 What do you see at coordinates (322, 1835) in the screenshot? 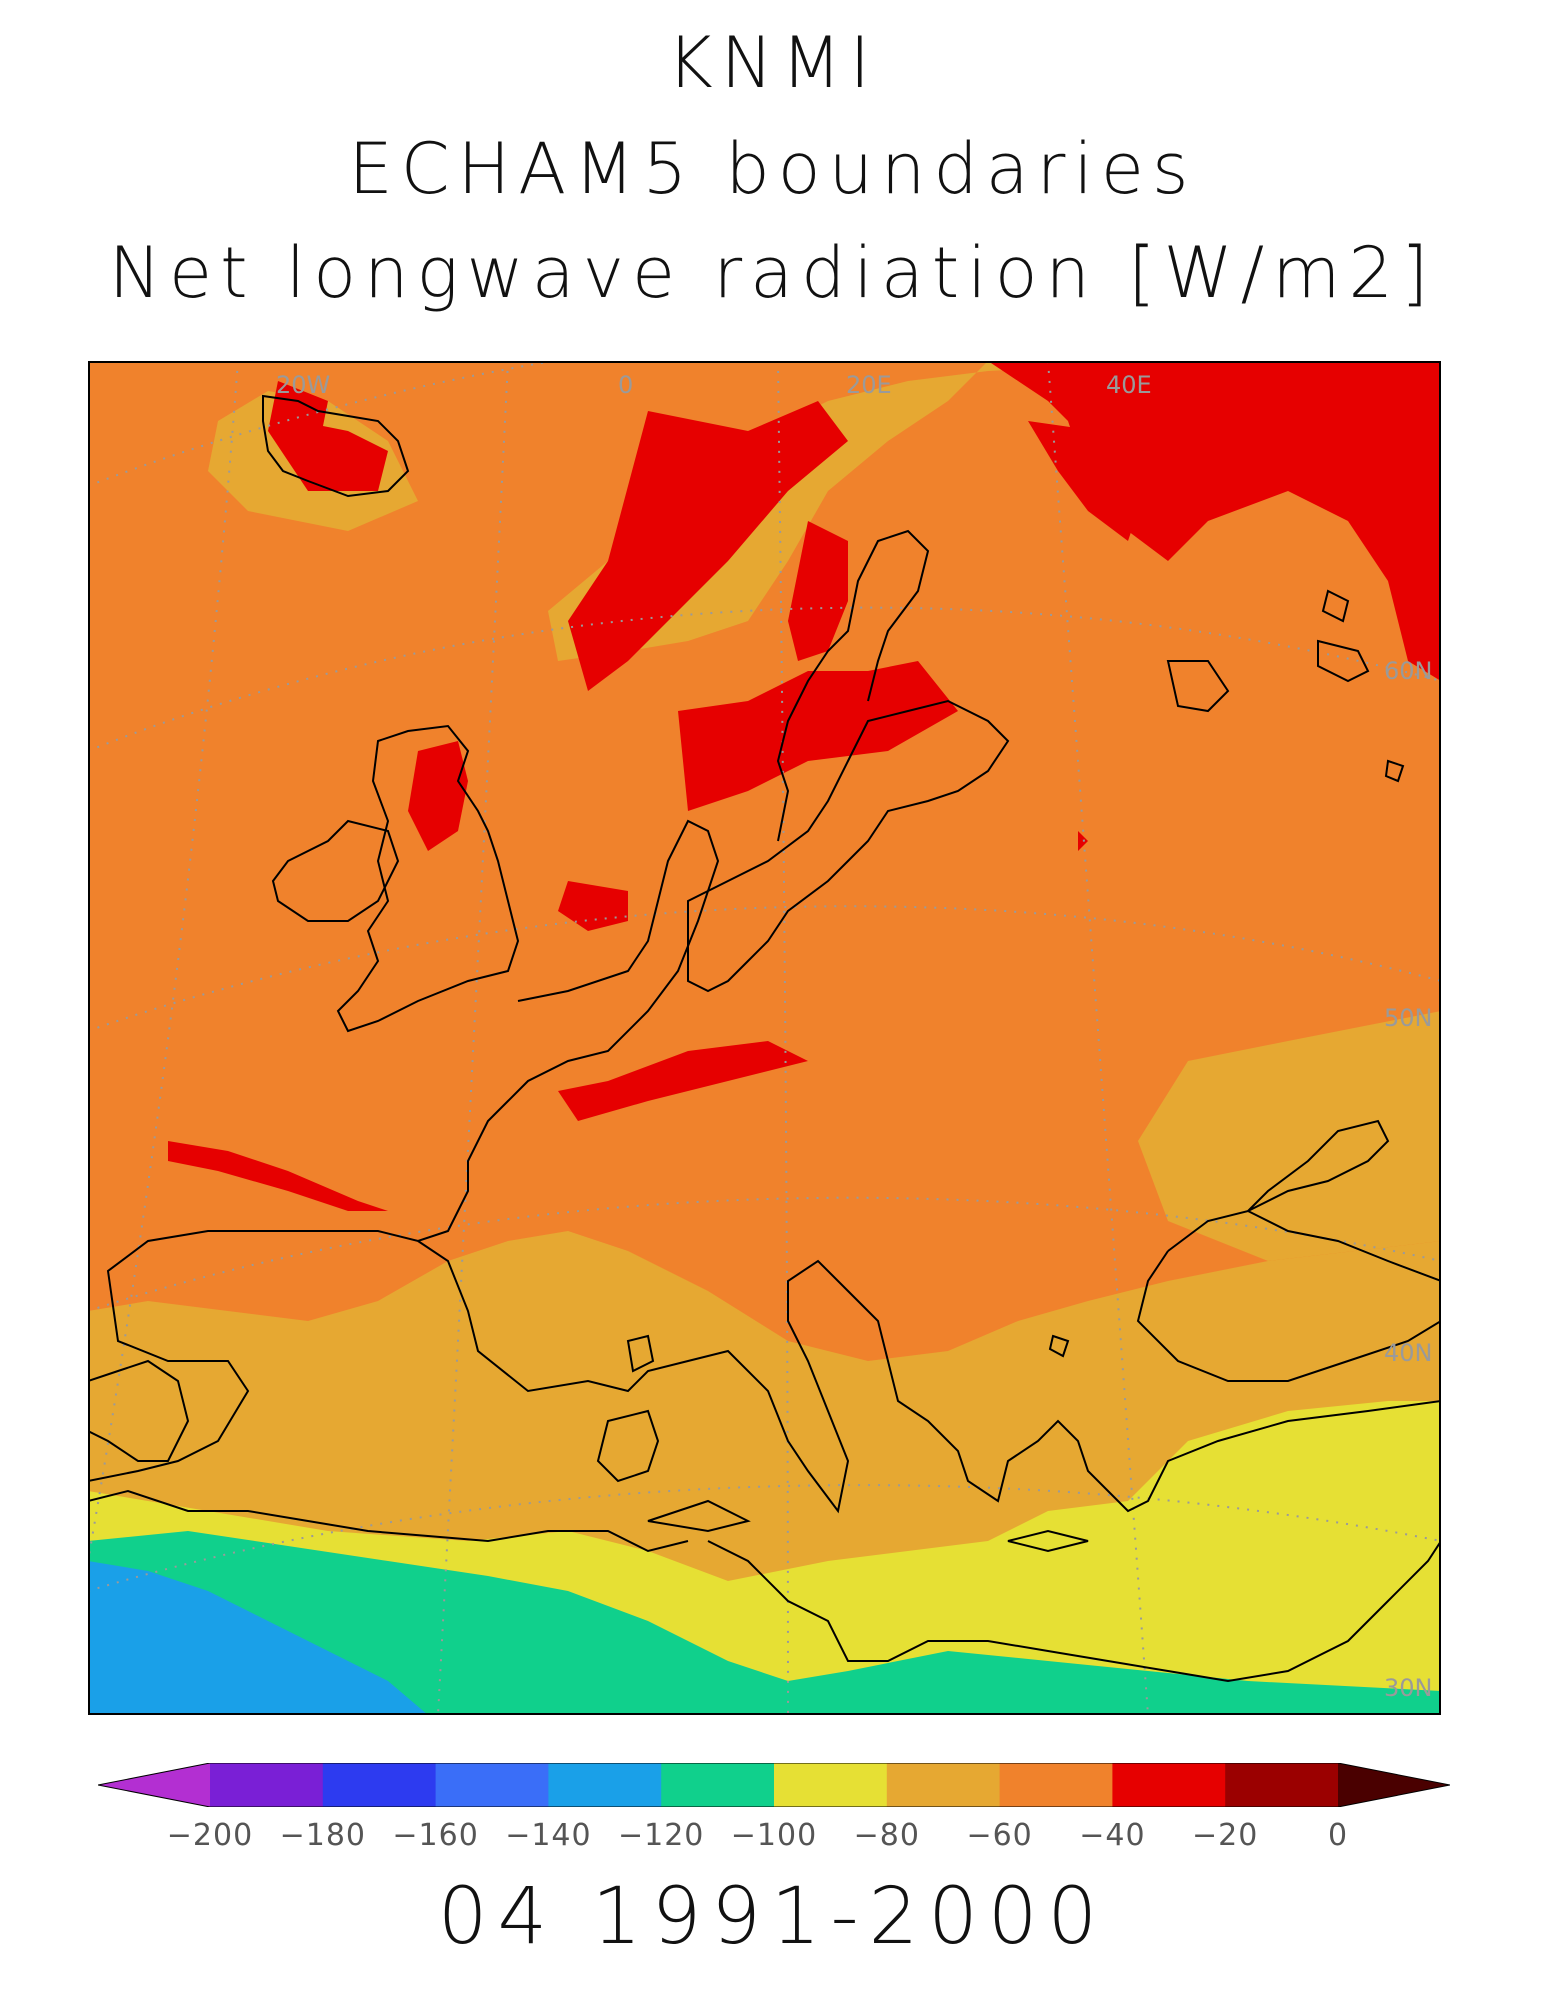
I see `colorbar-tick-label: −180` at bounding box center [322, 1835].